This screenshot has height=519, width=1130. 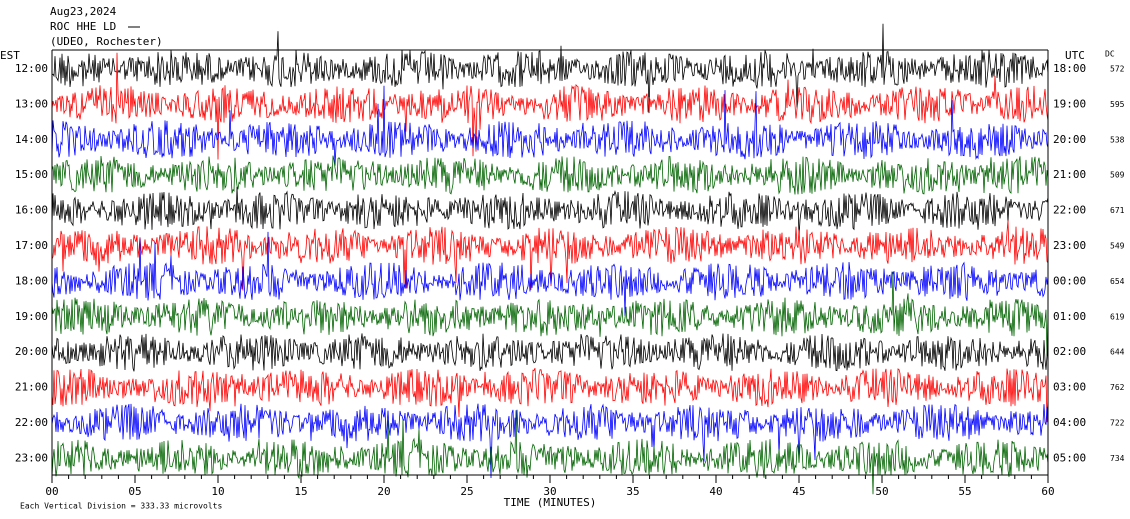 I want to click on utc-label: 02:00, so click(x=1069, y=351).